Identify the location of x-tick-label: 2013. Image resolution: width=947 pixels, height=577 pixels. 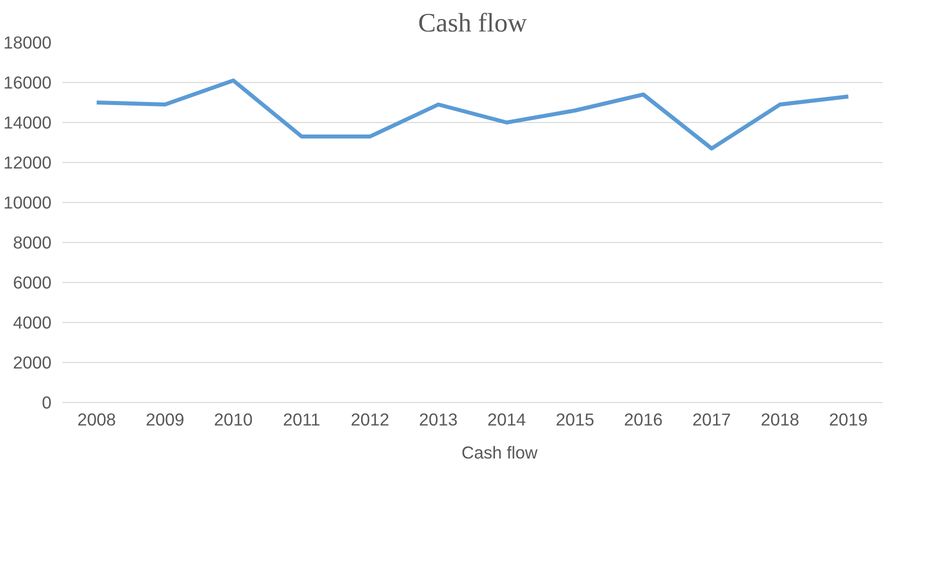
(438, 420).